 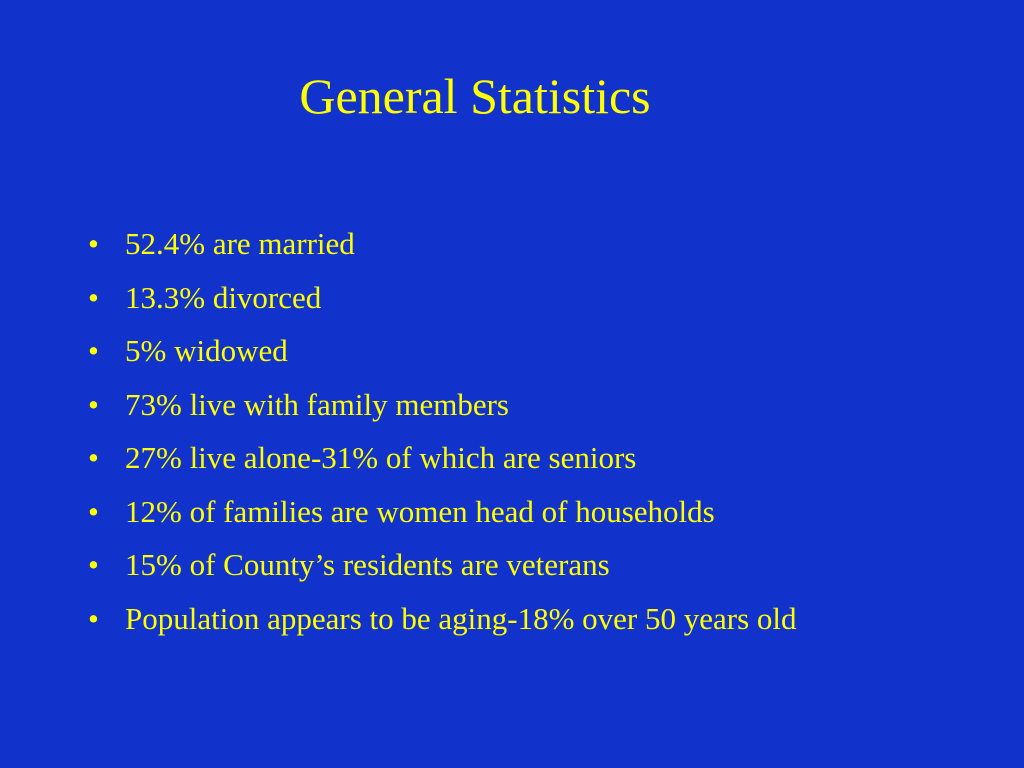 I want to click on bullet-item: 13.3% divorced, so click(x=518, y=298).